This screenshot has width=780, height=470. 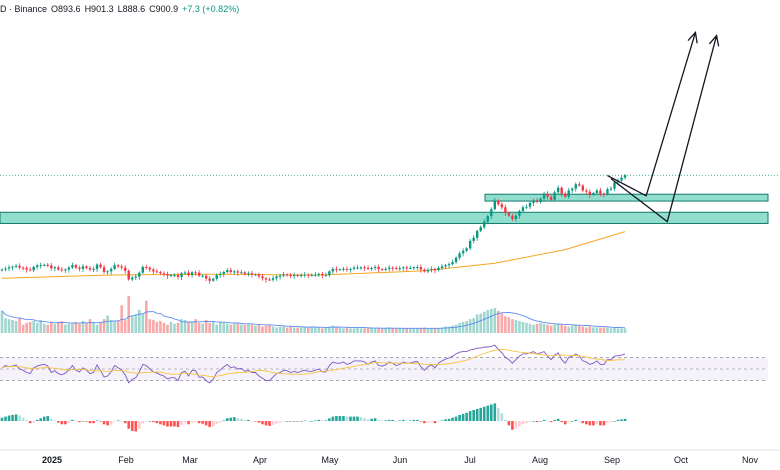 What do you see at coordinates (714, 40) in the screenshot?
I see `projection-arrowhead` at bounding box center [714, 40].